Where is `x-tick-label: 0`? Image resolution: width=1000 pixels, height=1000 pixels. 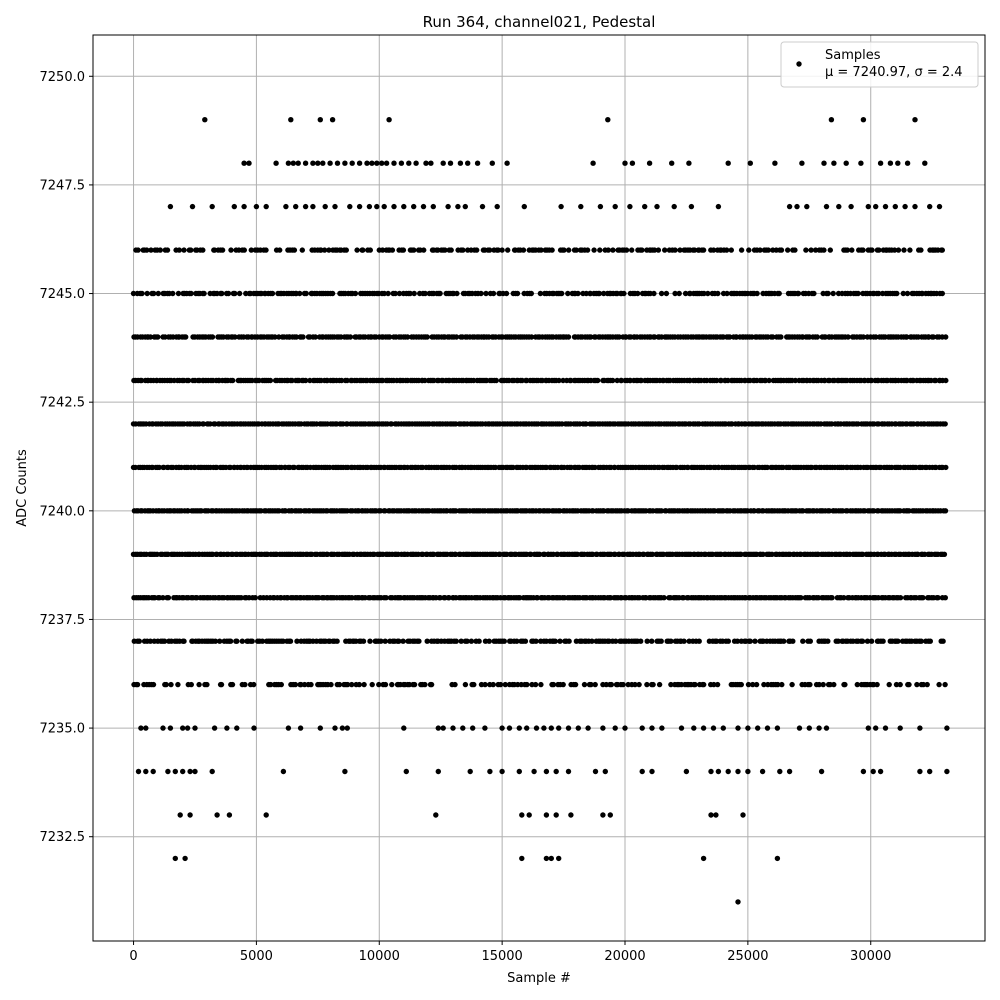 x-tick-label: 0 is located at coordinates (133, 956).